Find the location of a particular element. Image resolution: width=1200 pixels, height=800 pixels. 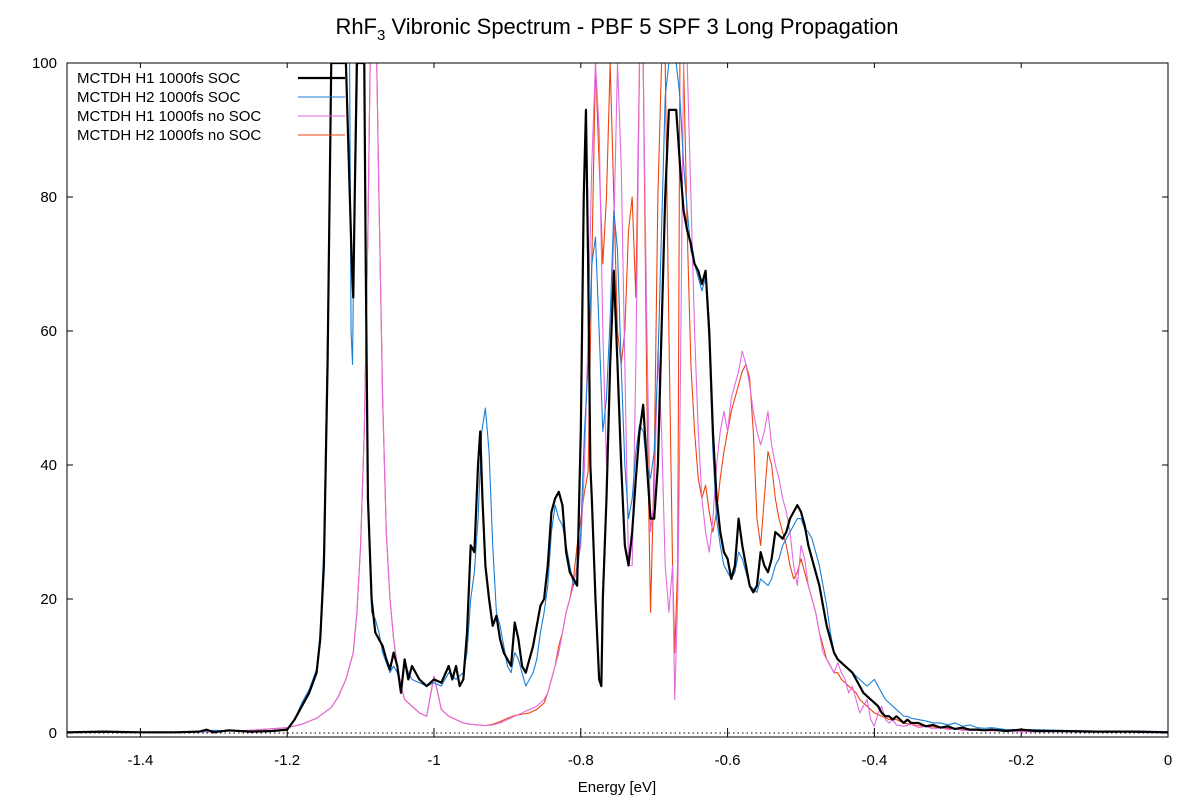

y-tick-label: 20 is located at coordinates (48, 599).